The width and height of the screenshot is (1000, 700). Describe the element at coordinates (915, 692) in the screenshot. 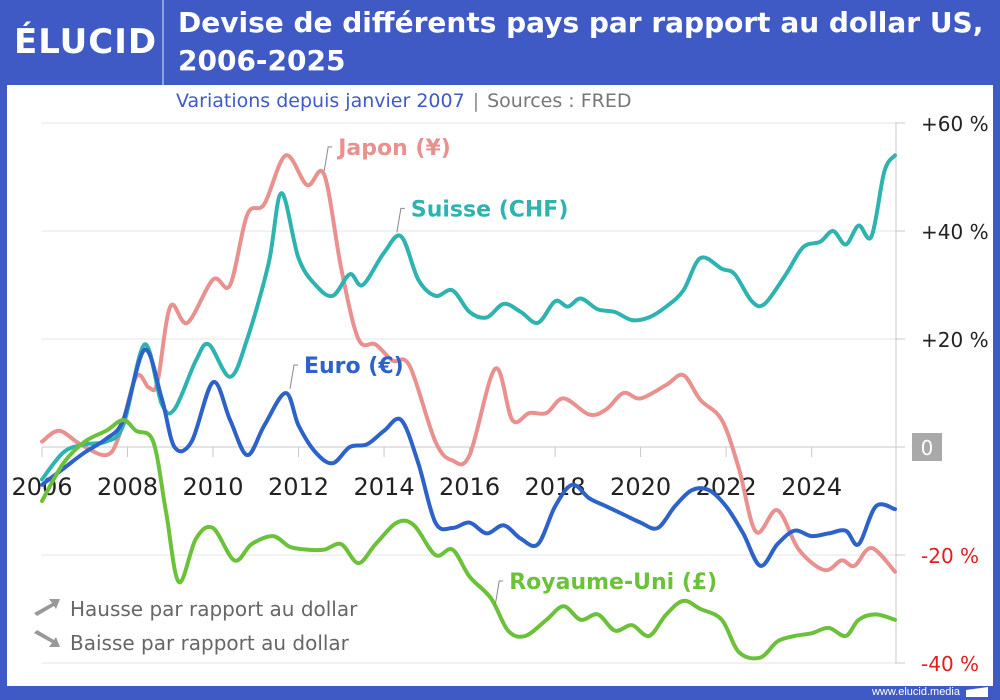

I see `footer-url: www.elucid.media` at that location.